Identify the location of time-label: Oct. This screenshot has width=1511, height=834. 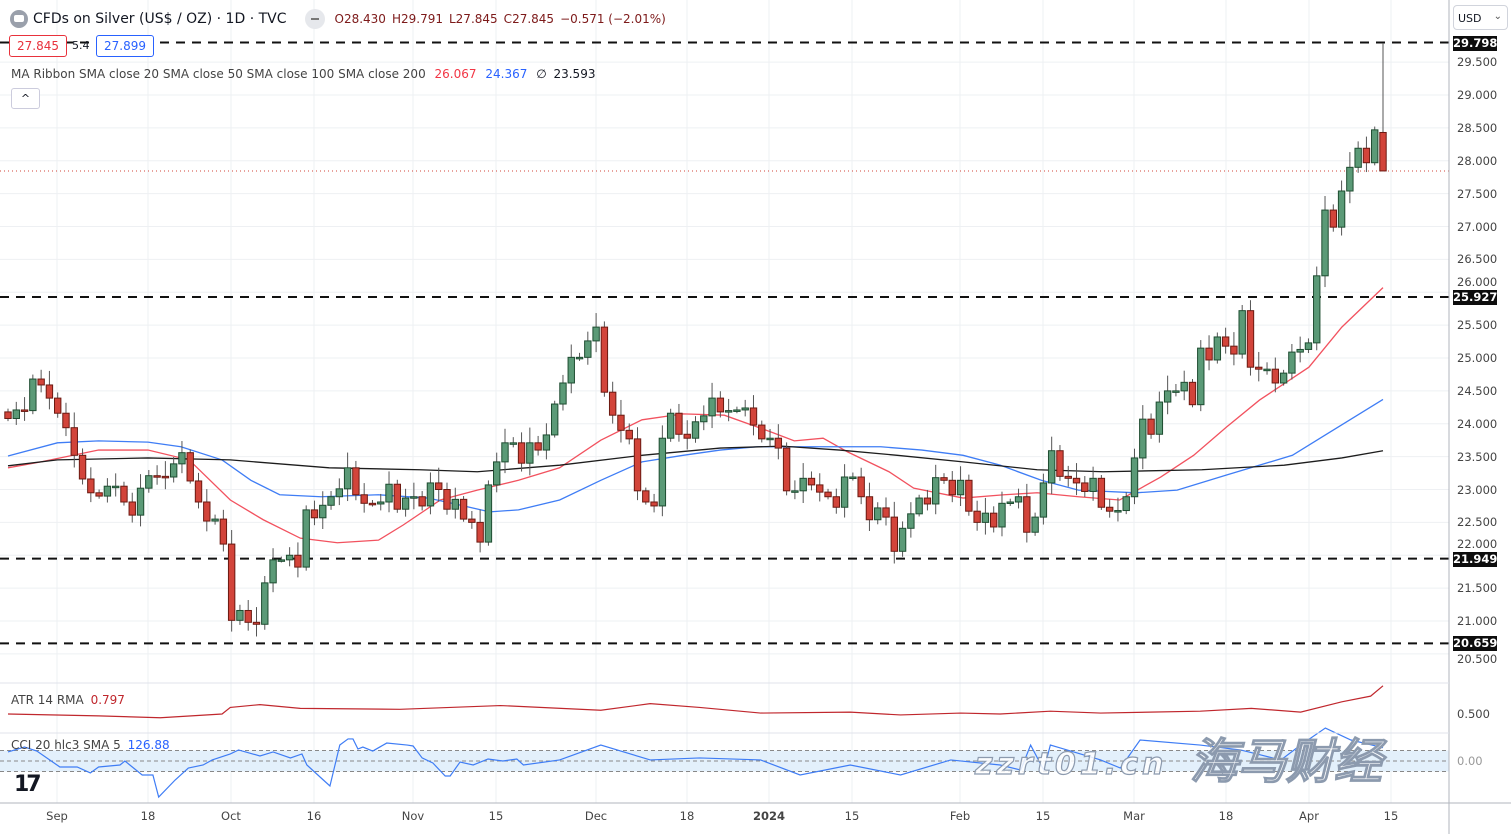
(231, 816).